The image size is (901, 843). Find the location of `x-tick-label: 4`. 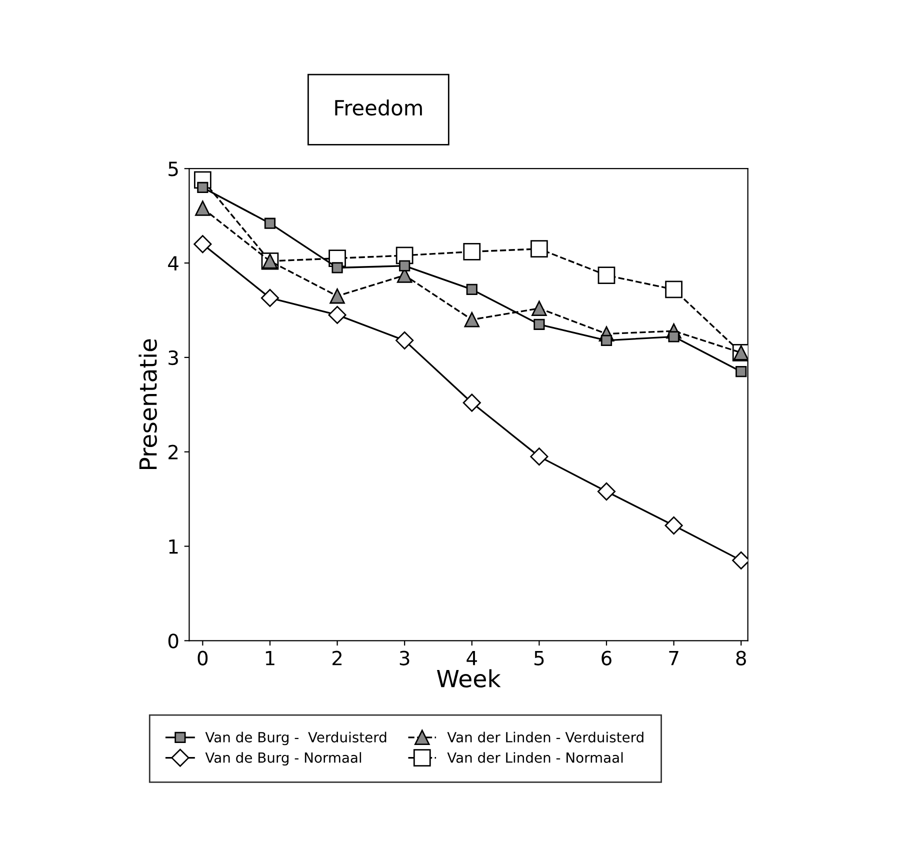

x-tick-label: 4 is located at coordinates (471, 658).